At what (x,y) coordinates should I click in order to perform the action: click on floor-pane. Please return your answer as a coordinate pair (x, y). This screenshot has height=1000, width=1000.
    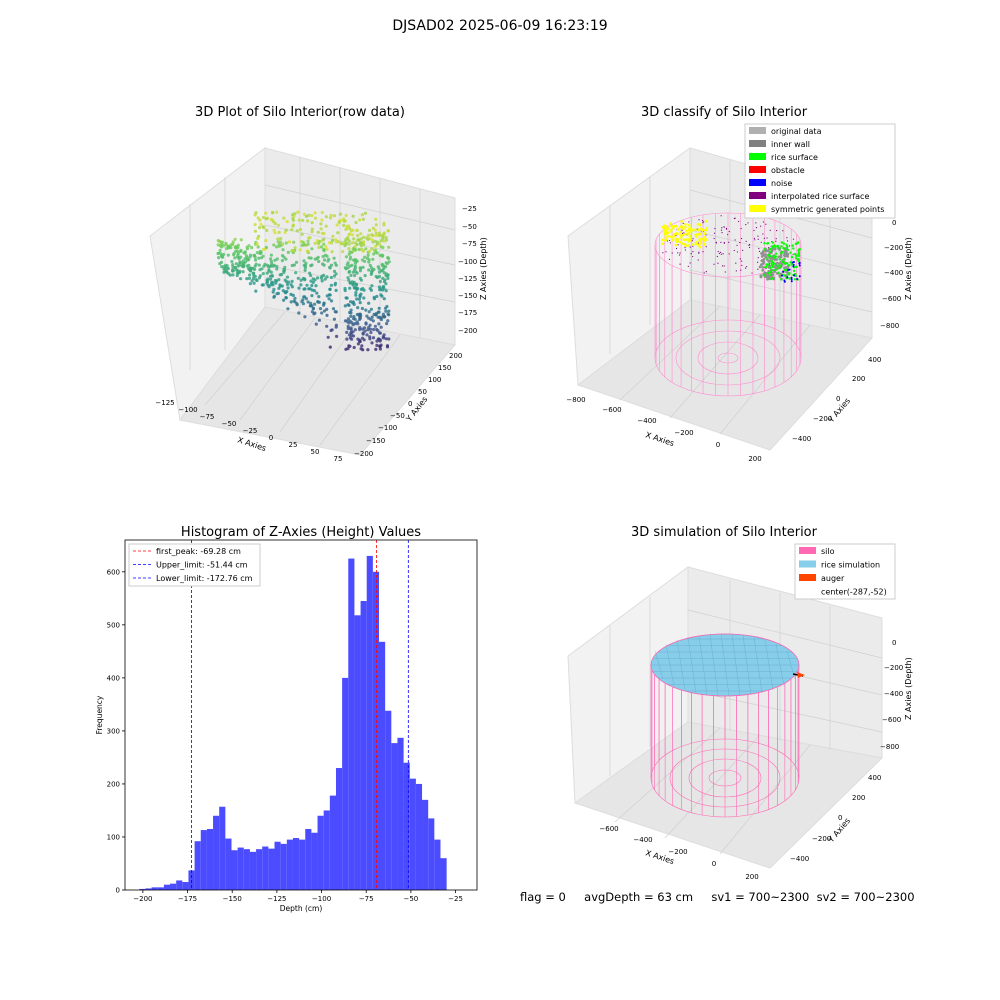
    Looking at the image, I should click on (317, 381).